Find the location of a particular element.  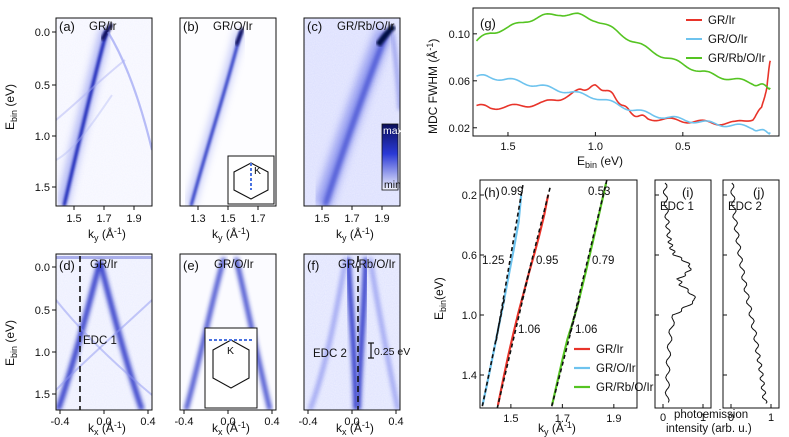

panel-g-legend: GR/Ir GR/O/Ir GR/Rb/O/Ir is located at coordinates (726, 40).